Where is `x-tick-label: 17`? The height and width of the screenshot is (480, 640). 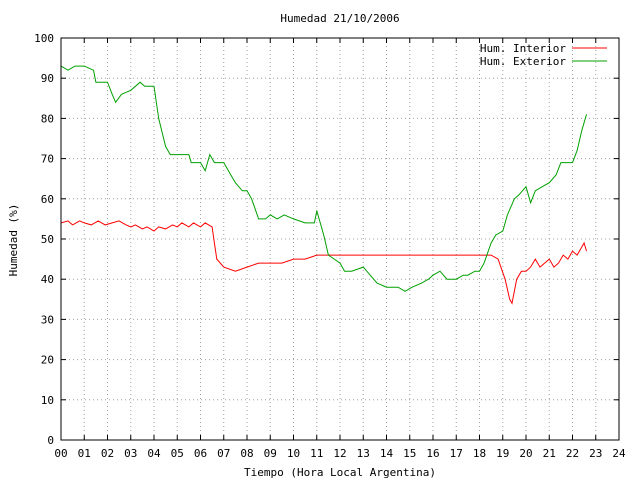 x-tick-label: 17 is located at coordinates (456, 453).